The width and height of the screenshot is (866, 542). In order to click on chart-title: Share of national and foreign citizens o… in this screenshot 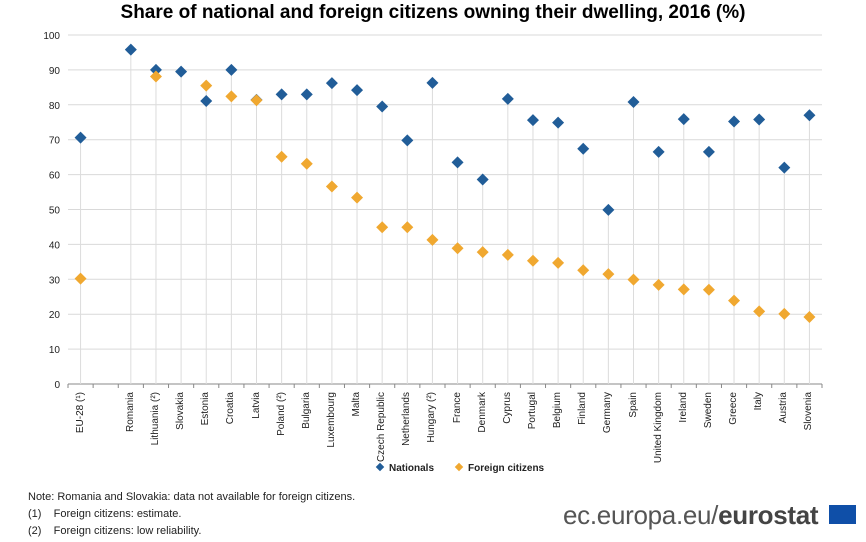, I will do `click(433, 12)`.